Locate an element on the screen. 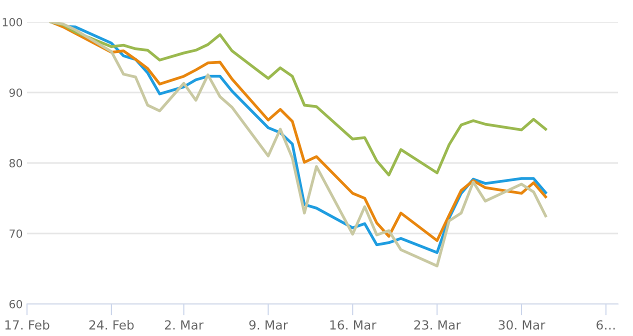 The height and width of the screenshot is (336, 633). y-tick-label: 100 is located at coordinates (12, 22).